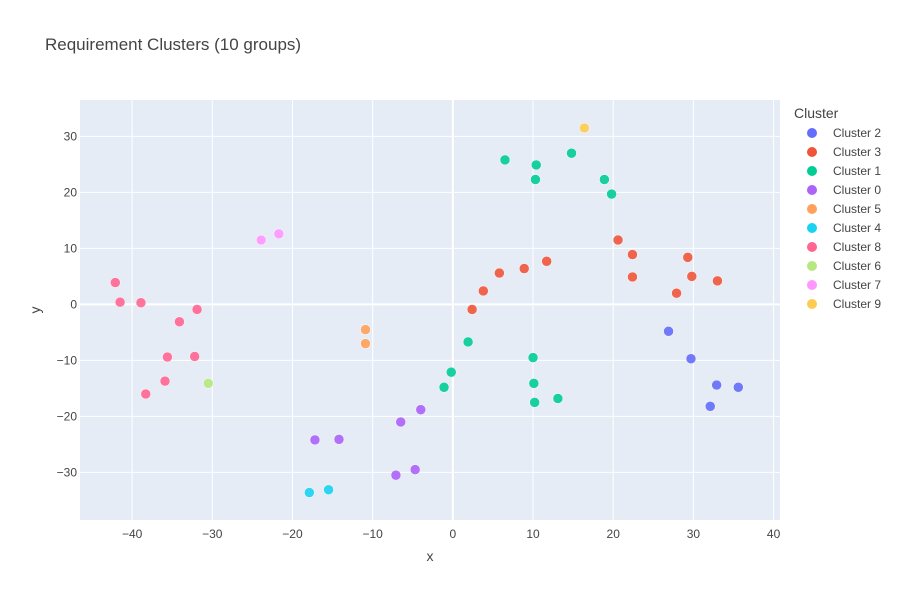 The width and height of the screenshot is (900, 600). What do you see at coordinates (614, 534) in the screenshot?
I see `x-tick-label: 20` at bounding box center [614, 534].